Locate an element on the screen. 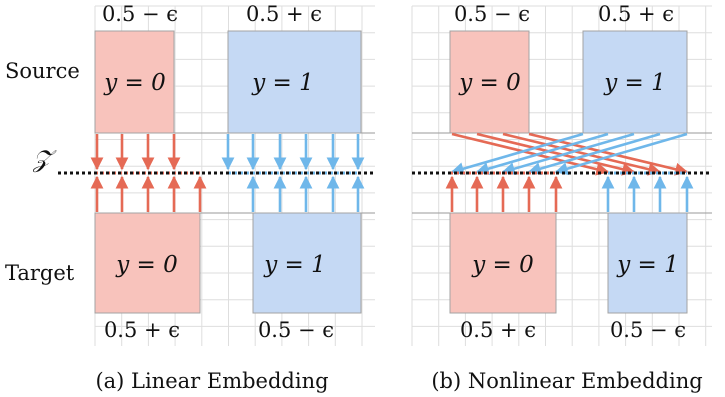  panel-b-source-class0-label: y = 0 is located at coordinates (489, 83).